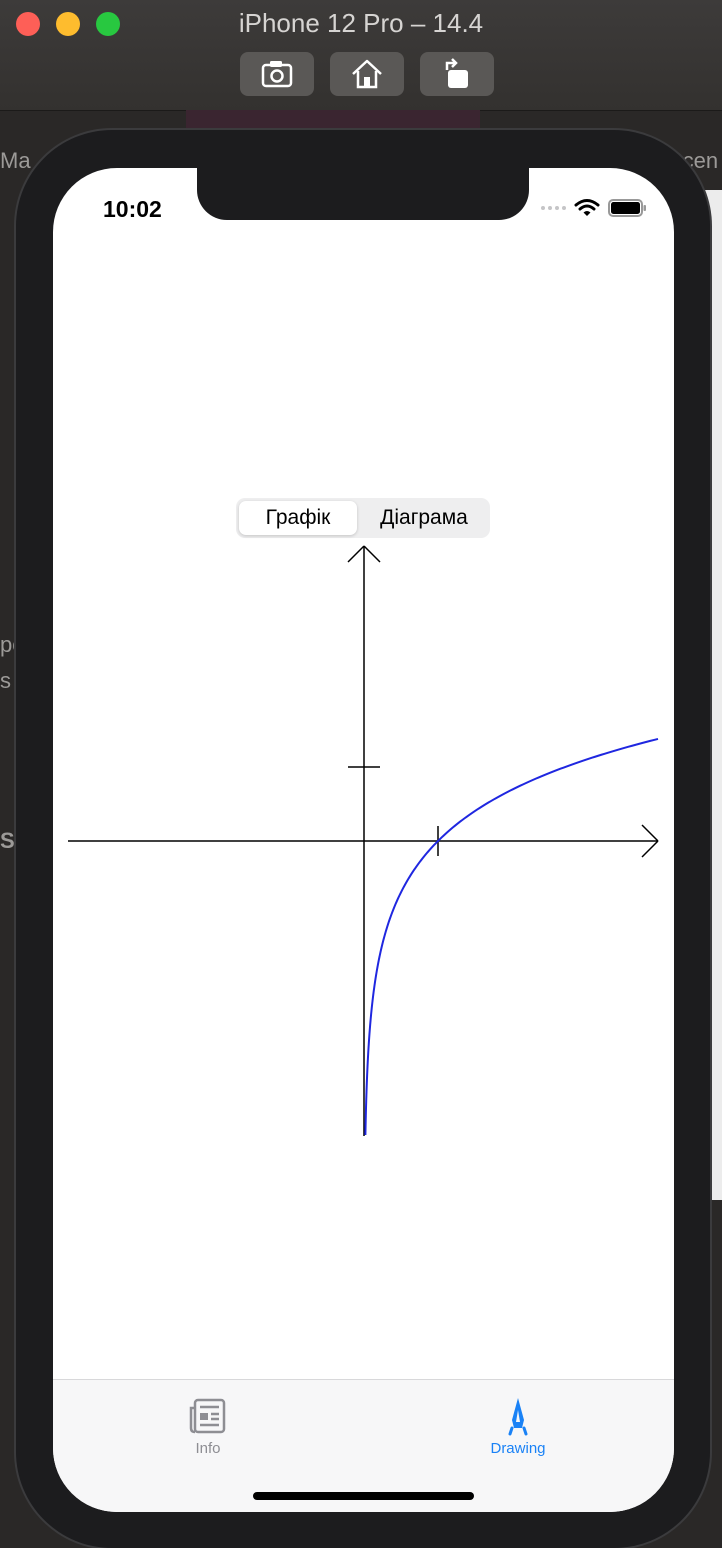  Describe the element at coordinates (207, 1416) in the screenshot. I see `newspaper-icon` at that location.